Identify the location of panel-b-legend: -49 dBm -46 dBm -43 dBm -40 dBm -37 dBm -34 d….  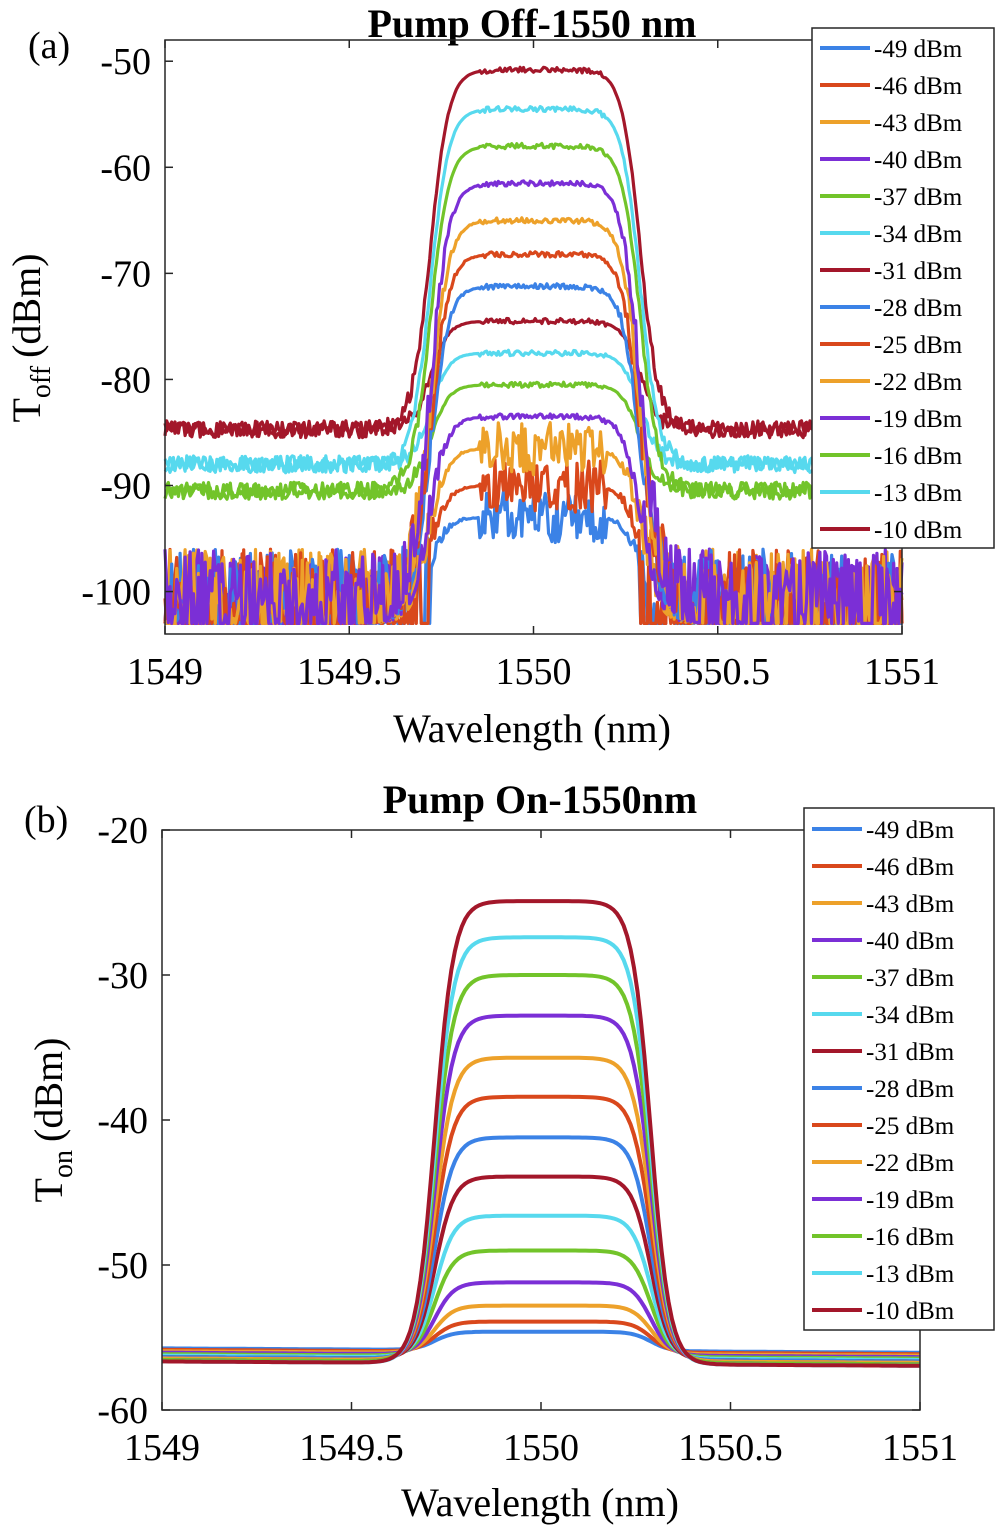
(899, 1069).